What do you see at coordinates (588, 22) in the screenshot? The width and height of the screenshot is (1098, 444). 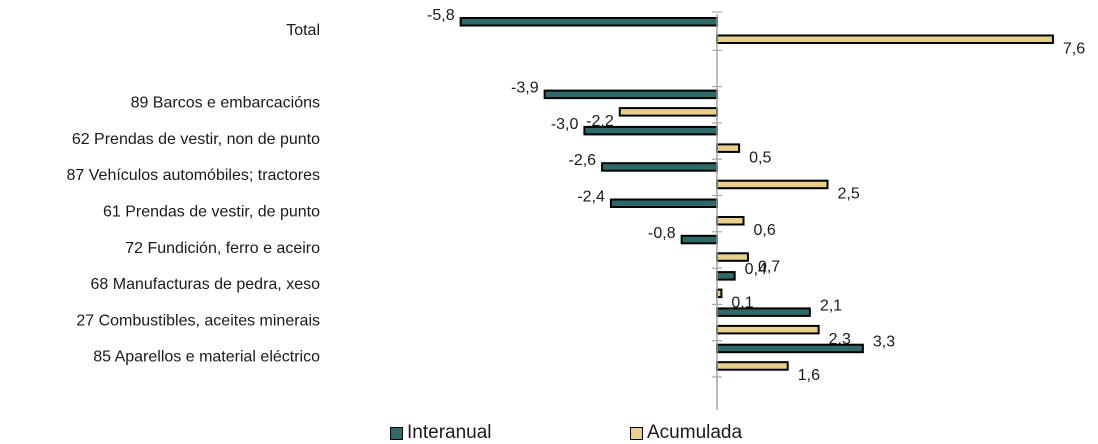 I see `bar-interanual-total` at bounding box center [588, 22].